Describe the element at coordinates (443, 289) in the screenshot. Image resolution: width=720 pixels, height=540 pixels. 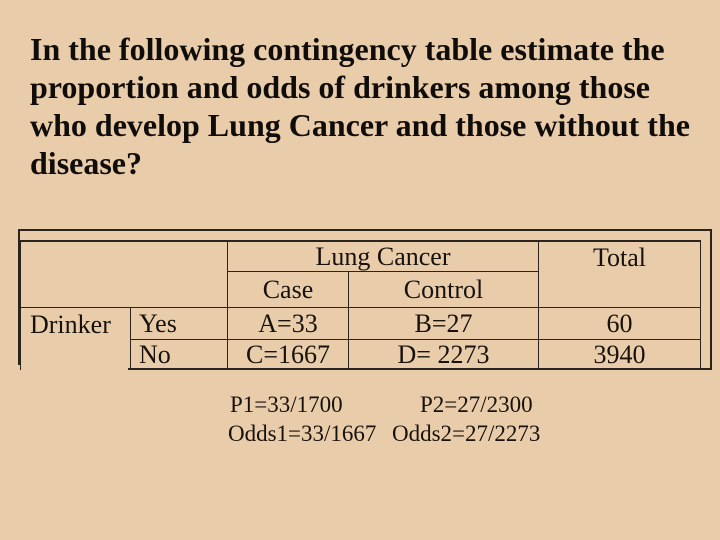
I see `control-column-header: Control` at that location.